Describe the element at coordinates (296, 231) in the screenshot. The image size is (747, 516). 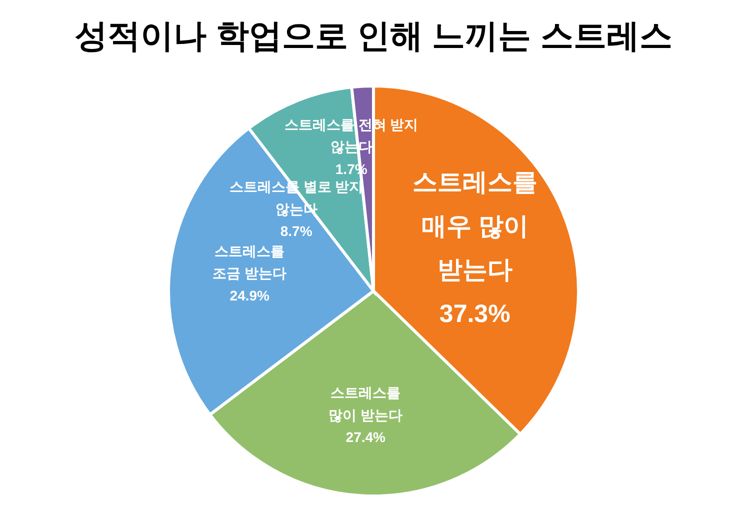
I see `data-label: 8.7%` at that location.